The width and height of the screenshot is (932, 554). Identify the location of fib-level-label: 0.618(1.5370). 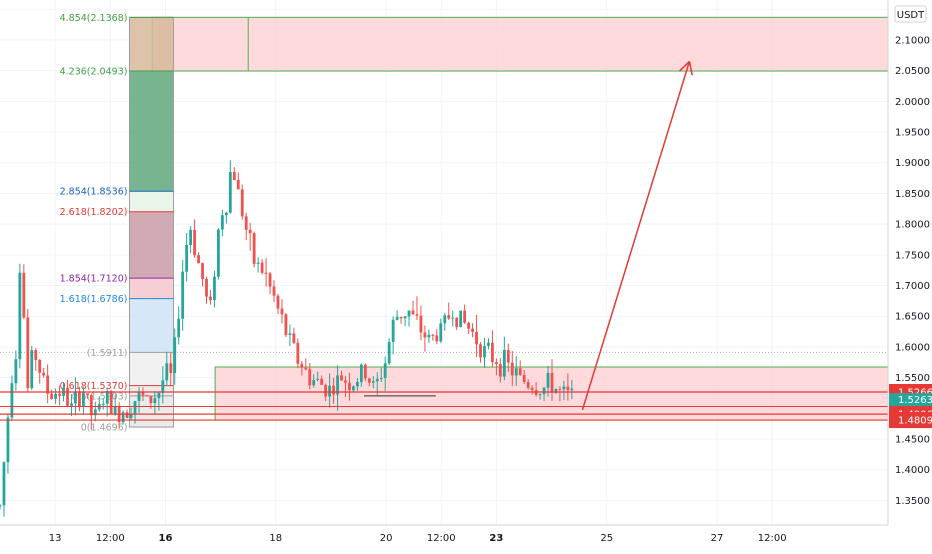
(94, 386).